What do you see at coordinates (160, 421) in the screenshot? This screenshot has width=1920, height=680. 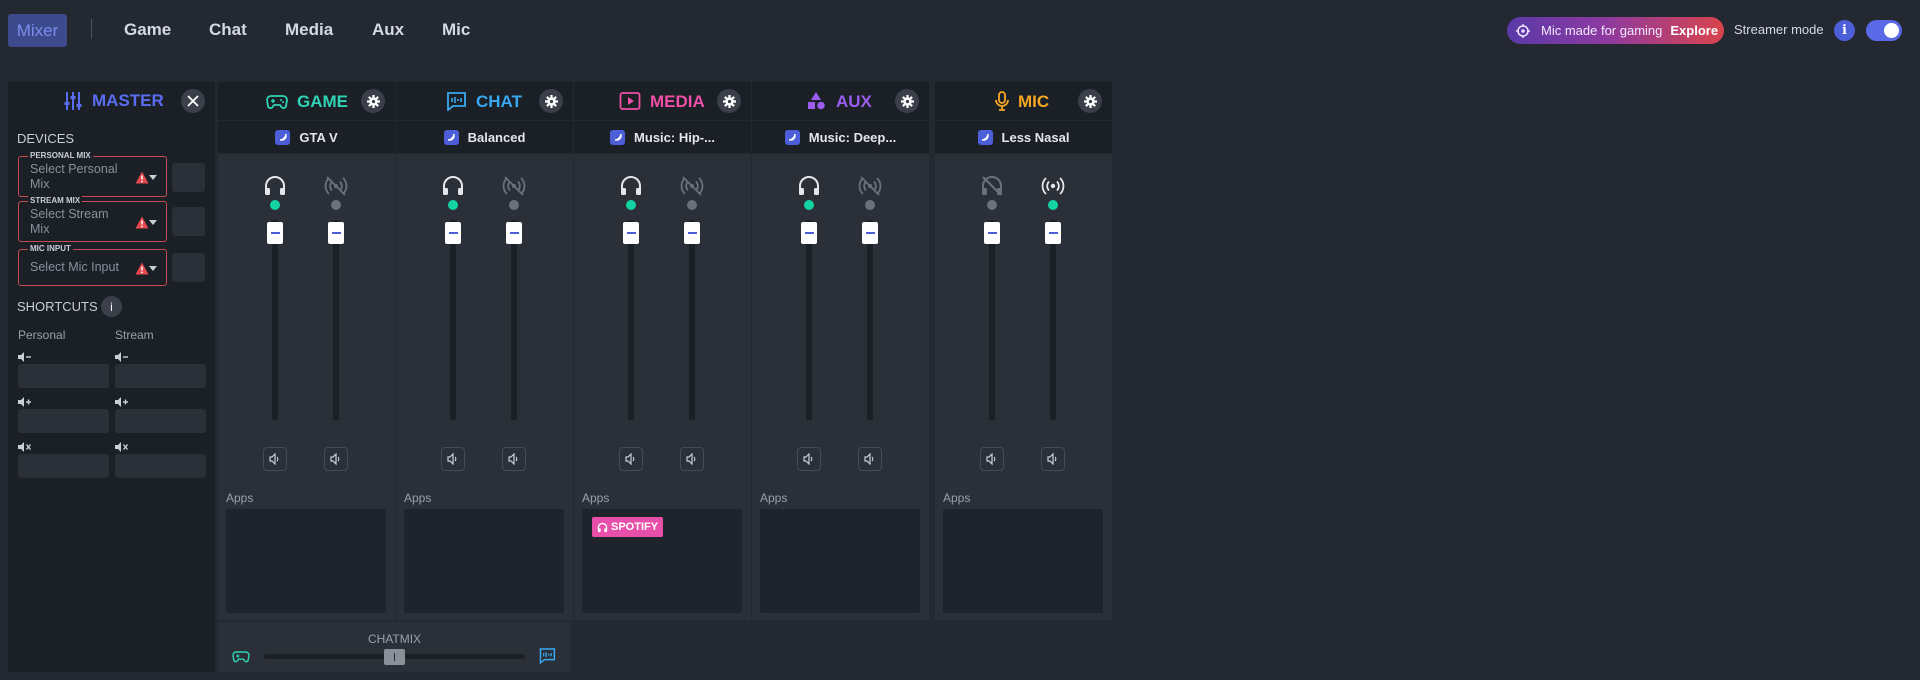 I see `shortcut-stream-volume-up` at bounding box center [160, 421].